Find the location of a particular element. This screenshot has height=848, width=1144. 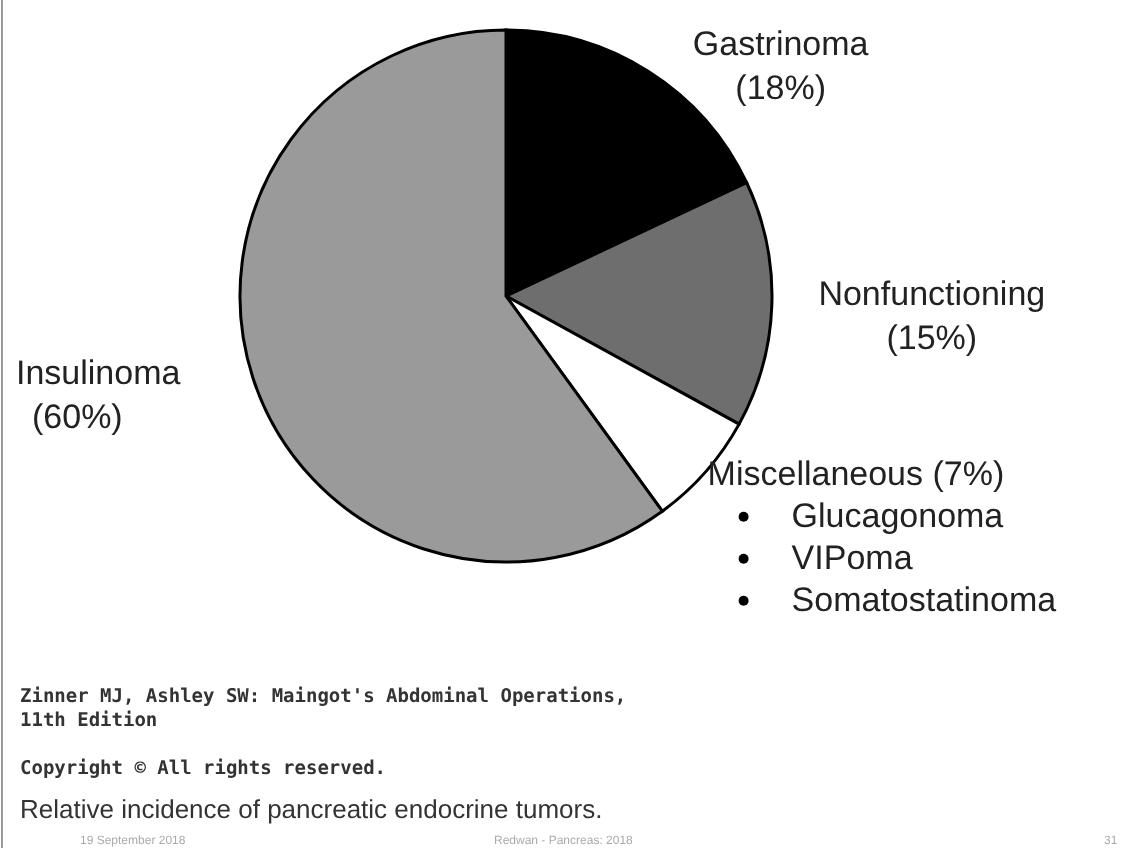

slice-label: Gastrinoma is located at coordinates (781, 43).